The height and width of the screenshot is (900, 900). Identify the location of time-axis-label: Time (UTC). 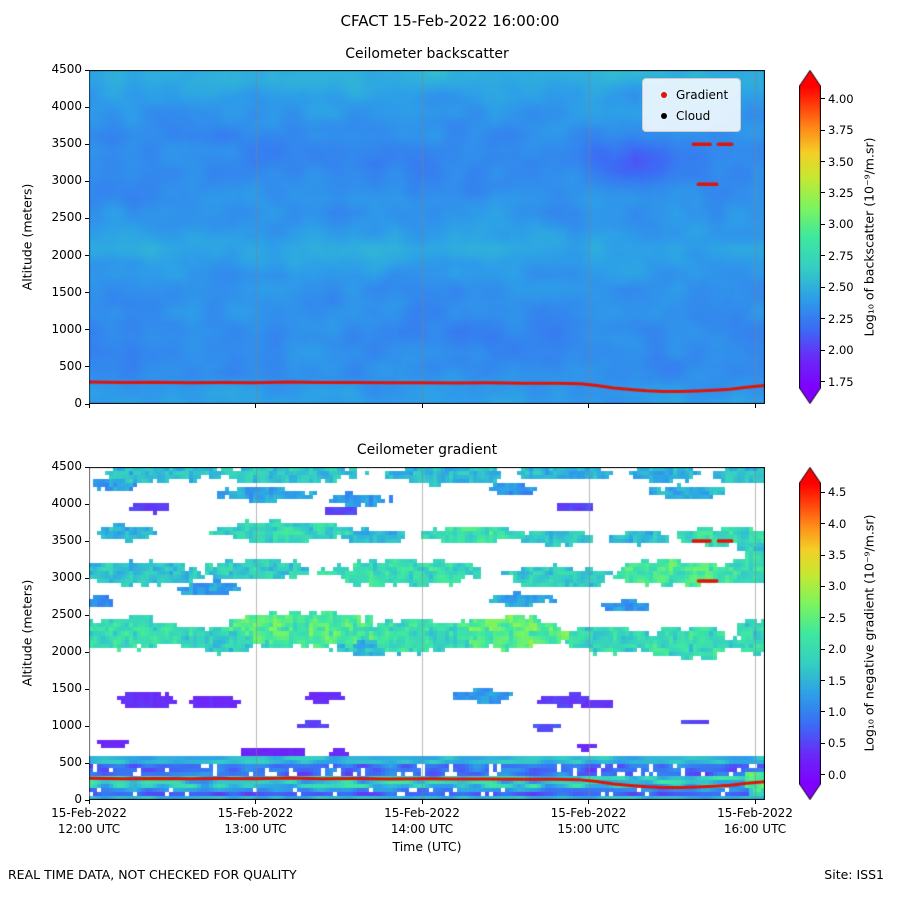
(427, 846).